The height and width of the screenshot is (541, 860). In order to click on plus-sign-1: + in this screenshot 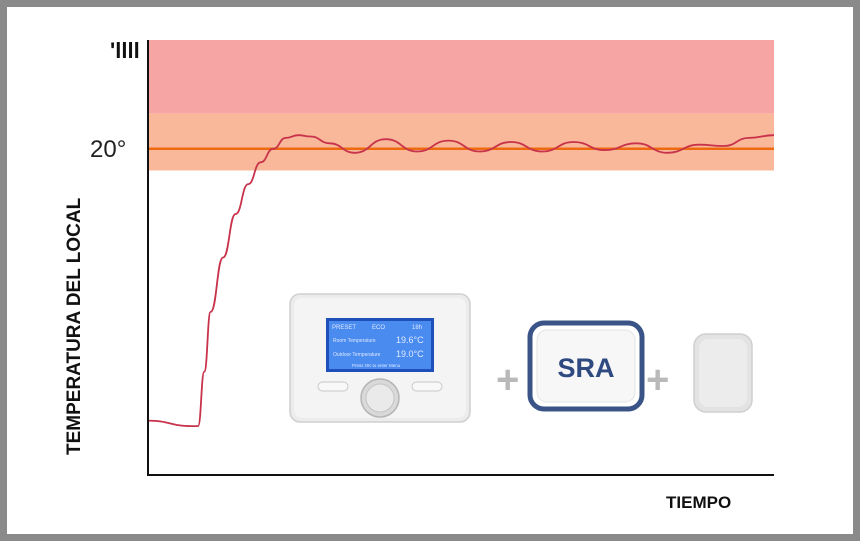, I will do `click(507, 380)`.